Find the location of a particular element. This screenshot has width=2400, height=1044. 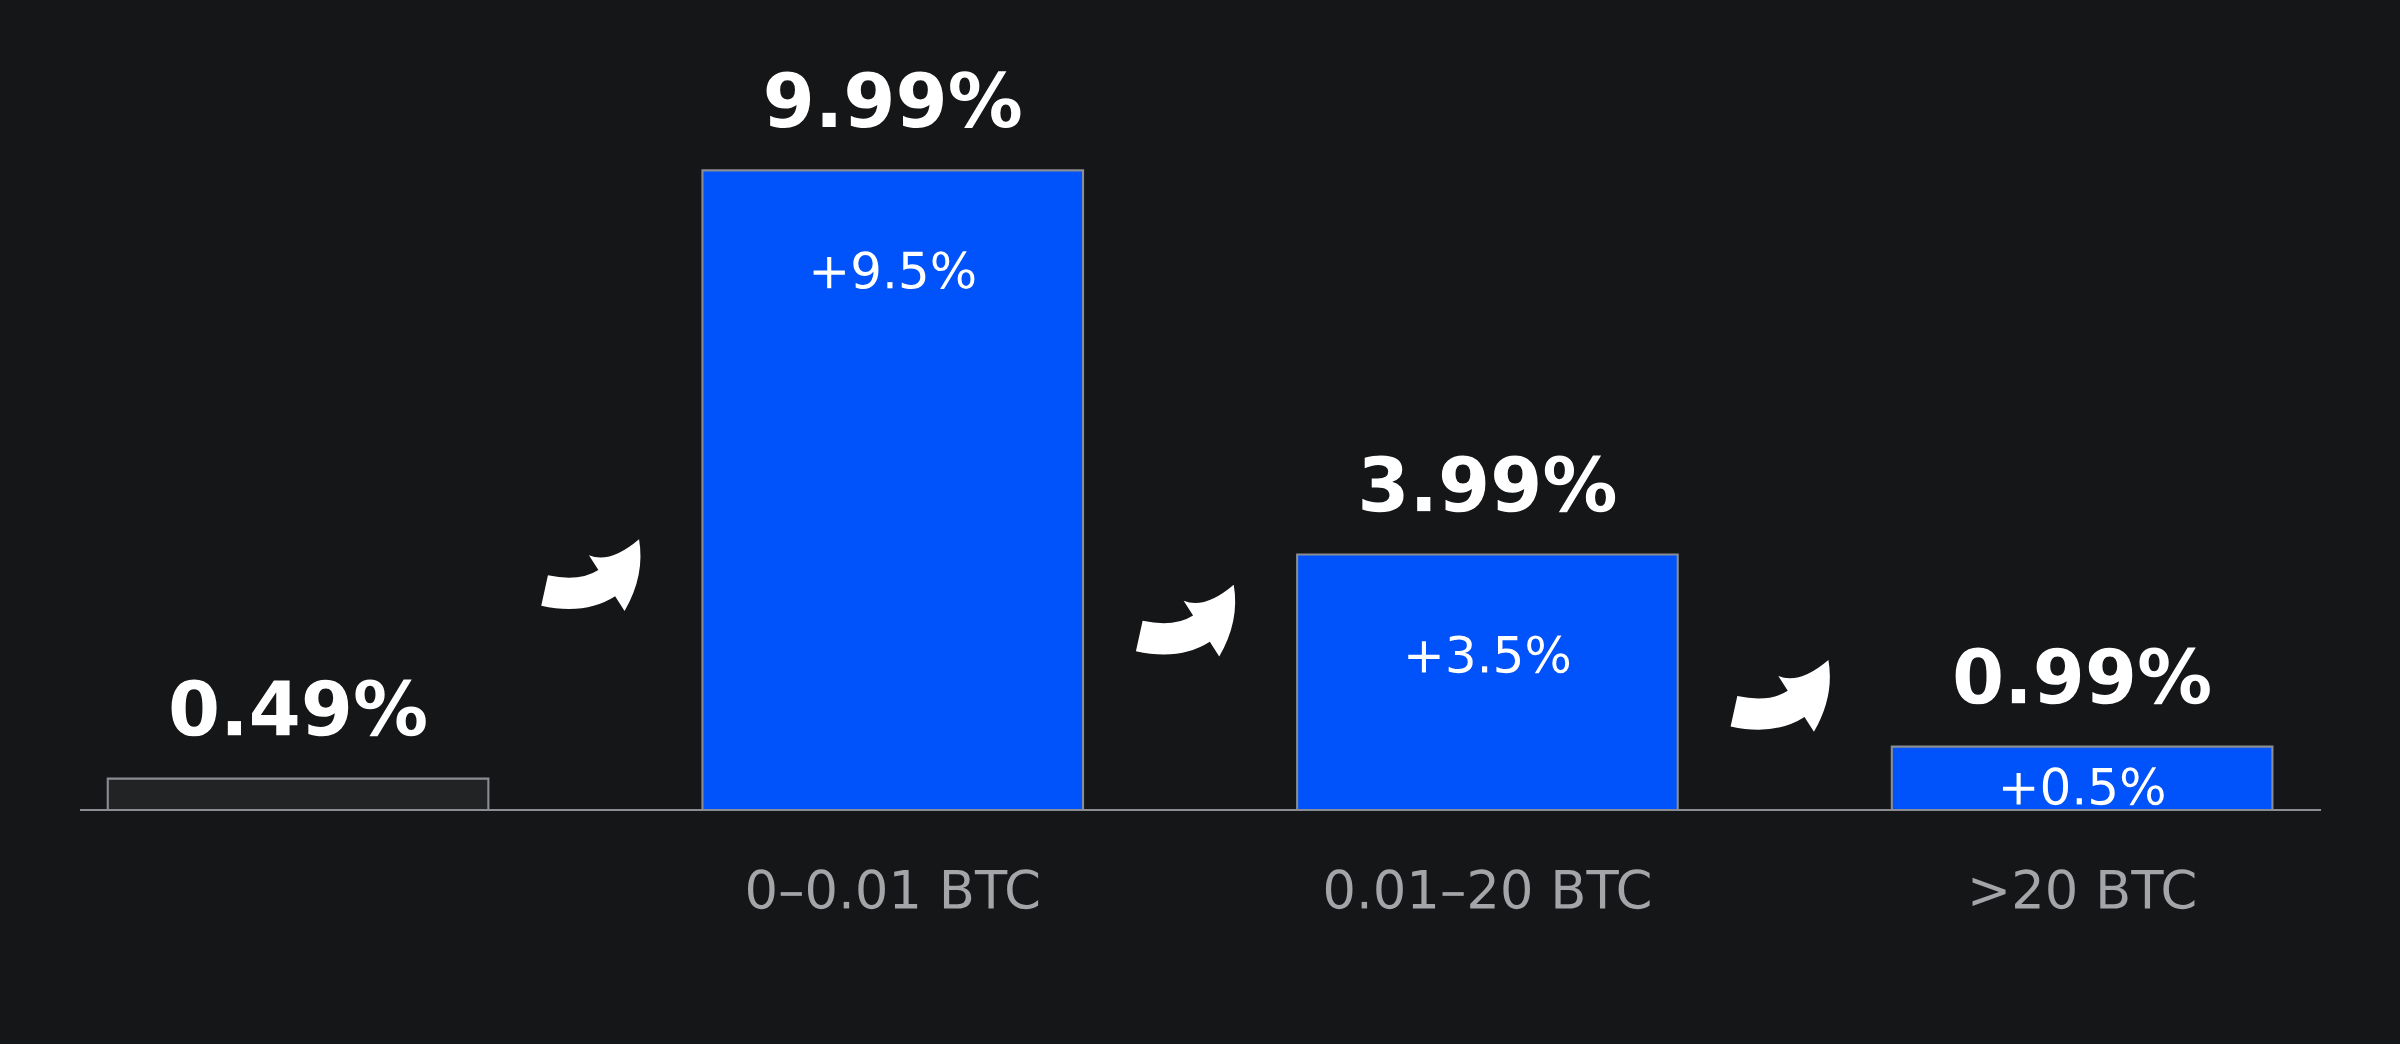

annotation: +3.5% is located at coordinates (1489, 654).